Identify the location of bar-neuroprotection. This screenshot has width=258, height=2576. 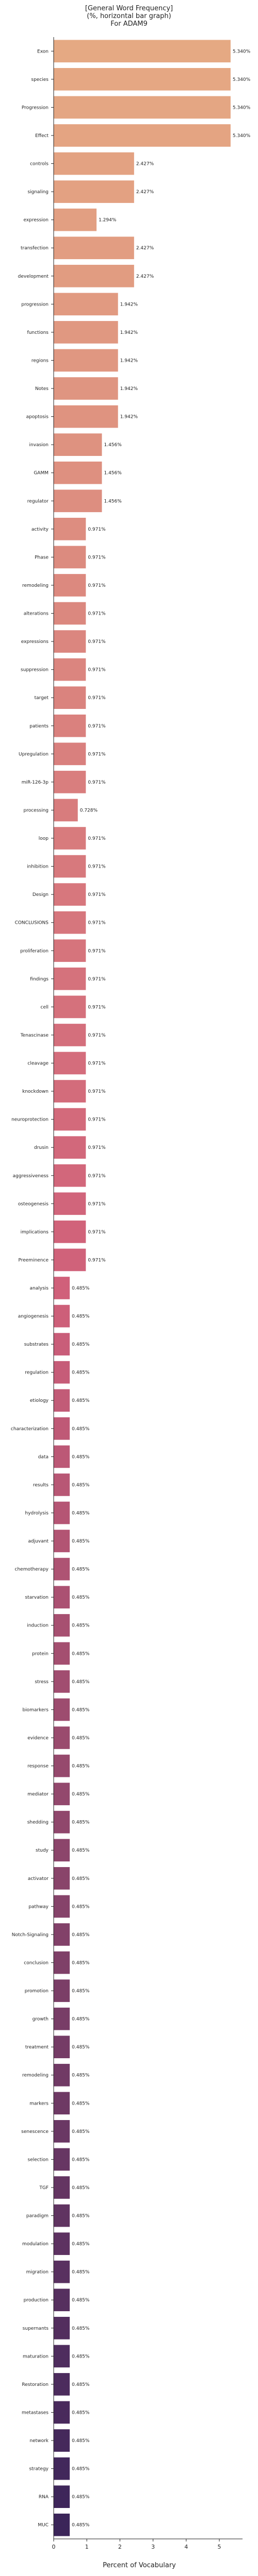
(70, 1119).